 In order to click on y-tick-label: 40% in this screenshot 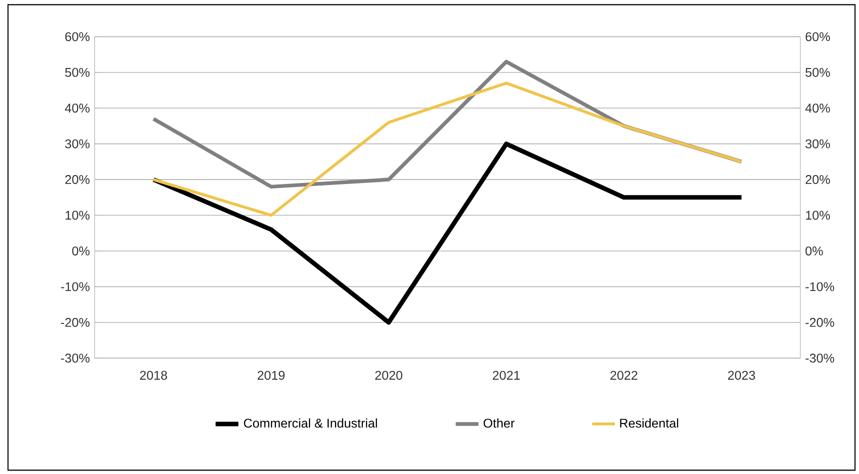, I will do `click(817, 108)`.